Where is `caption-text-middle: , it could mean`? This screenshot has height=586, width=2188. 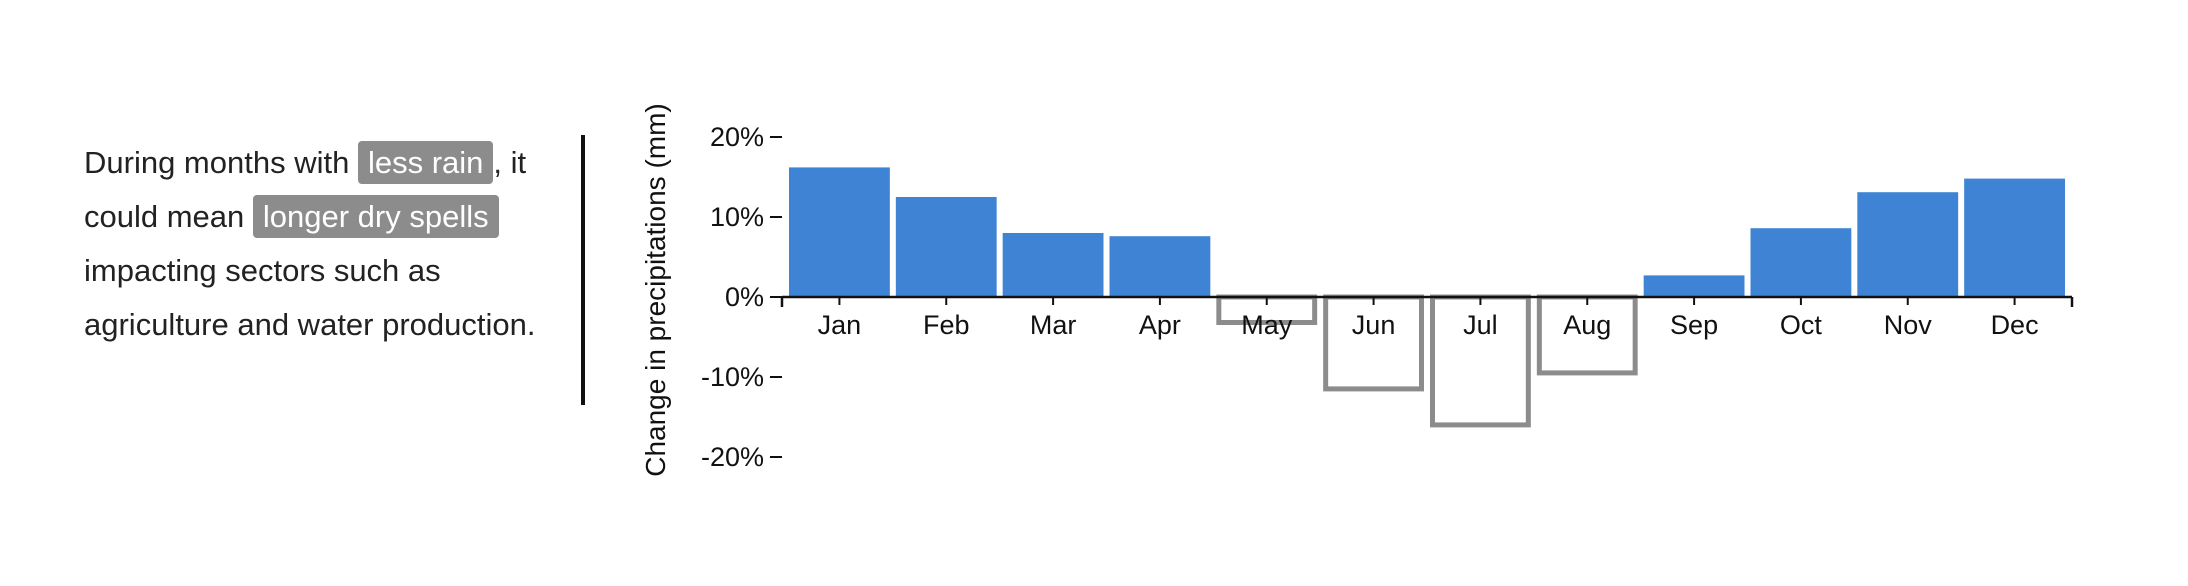
caption-text-middle: , it could mean is located at coordinates (305, 189).